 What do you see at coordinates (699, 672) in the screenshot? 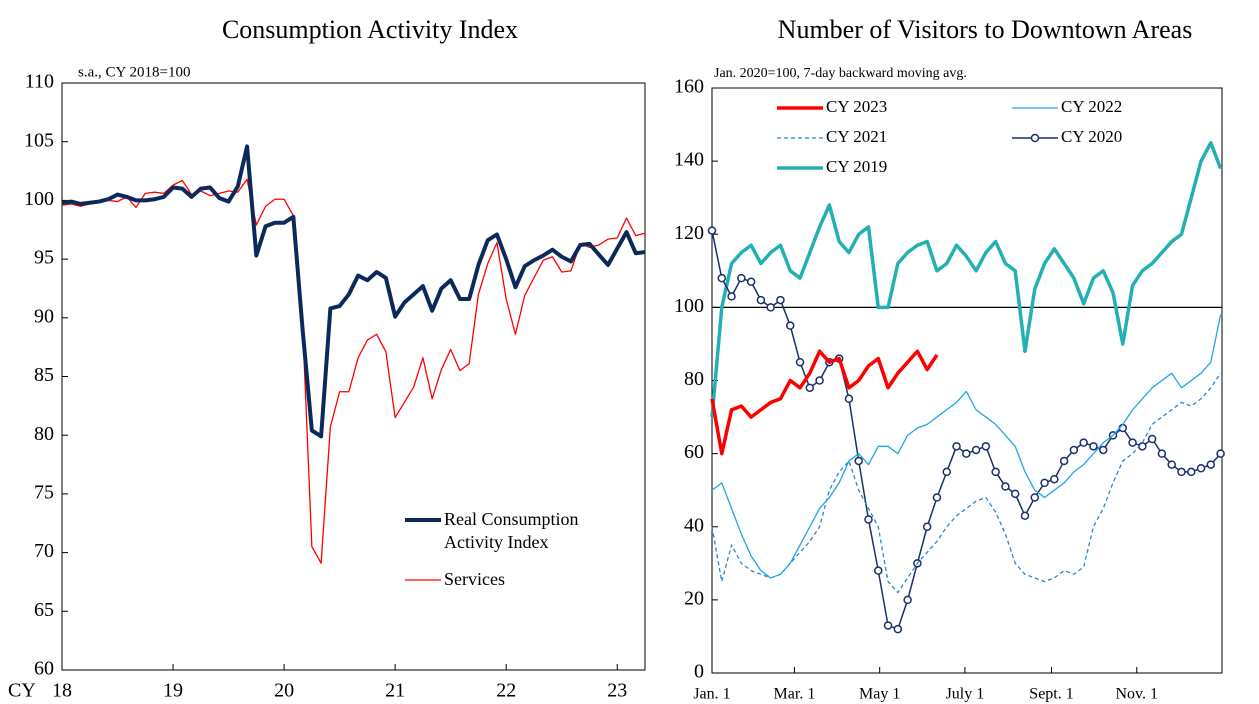
I see `y-tick-label: 0` at bounding box center [699, 672].